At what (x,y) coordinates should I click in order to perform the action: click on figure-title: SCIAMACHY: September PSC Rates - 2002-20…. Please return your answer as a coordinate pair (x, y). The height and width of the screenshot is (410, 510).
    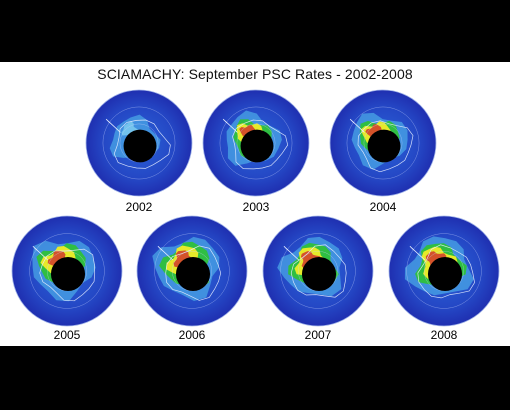
    Looking at the image, I should click on (255, 74).